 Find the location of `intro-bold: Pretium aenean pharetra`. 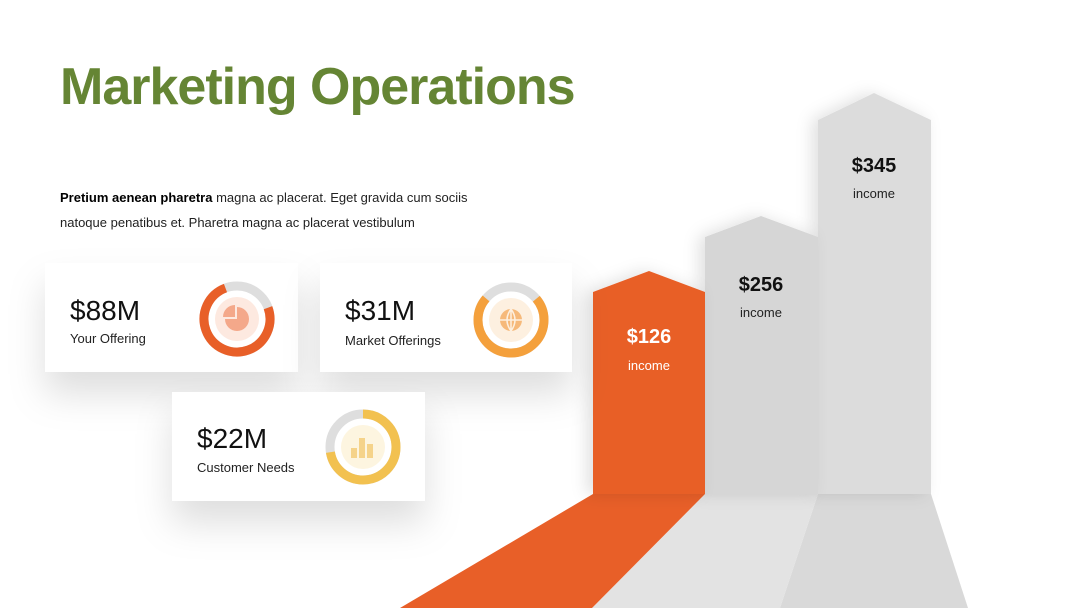

intro-bold: Pretium aenean pharetra is located at coordinates (136, 197).